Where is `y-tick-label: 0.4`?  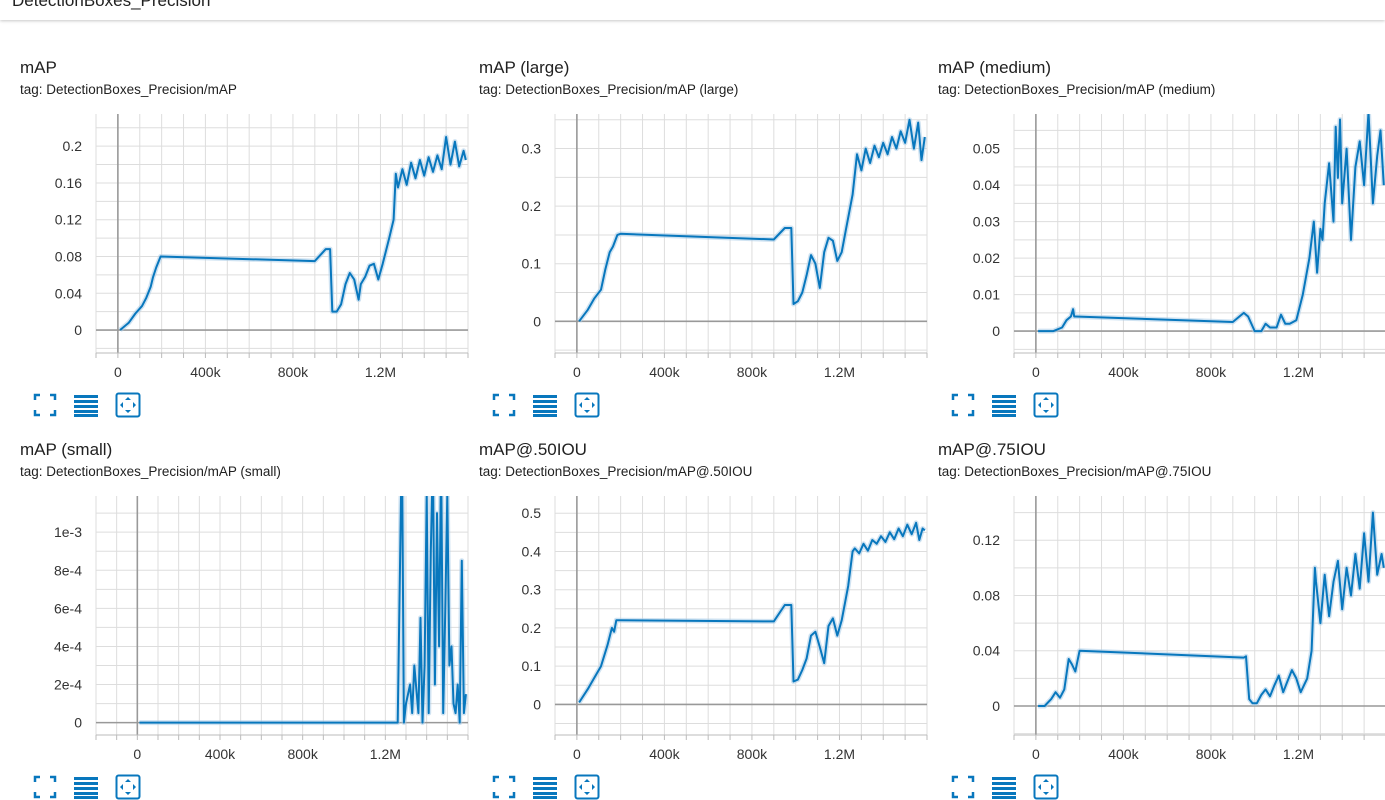
y-tick-label: 0.4 is located at coordinates (532, 551).